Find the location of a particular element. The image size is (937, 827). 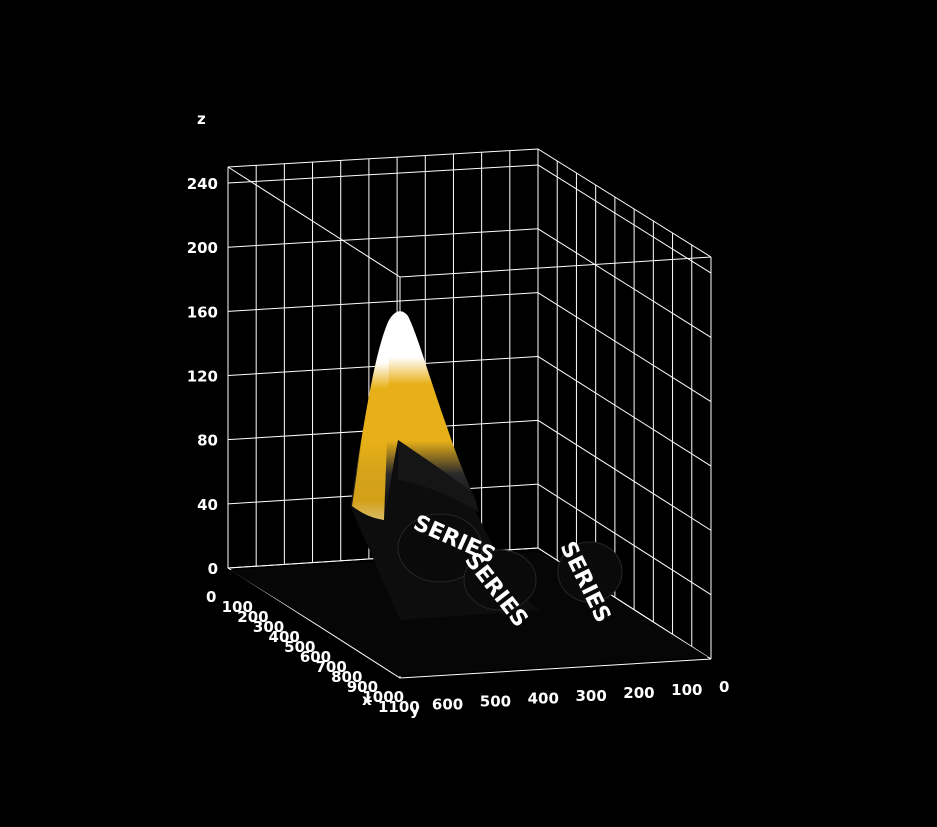

x-tick-label: 1000 is located at coordinates (383, 697).